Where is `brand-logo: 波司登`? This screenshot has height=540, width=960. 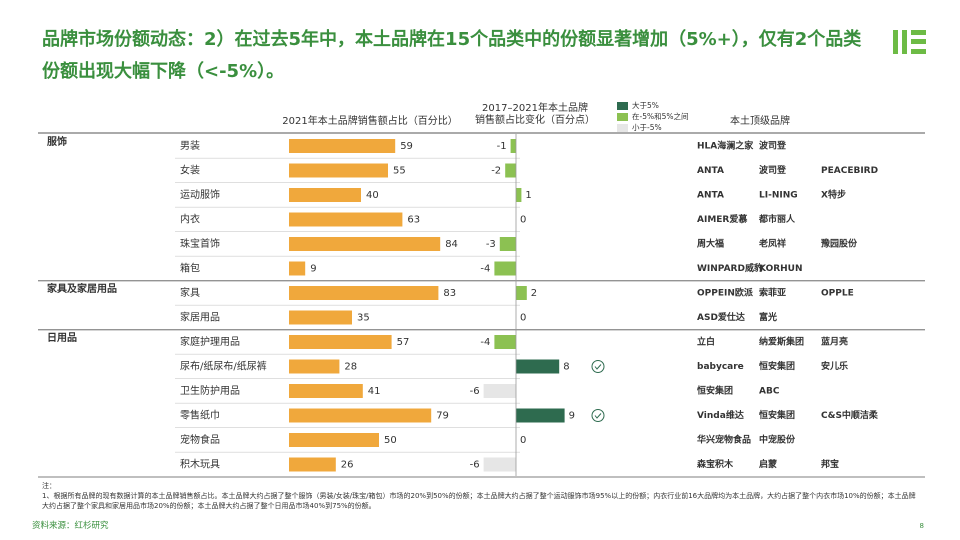
brand-logo: 波司登 is located at coordinates (773, 146).